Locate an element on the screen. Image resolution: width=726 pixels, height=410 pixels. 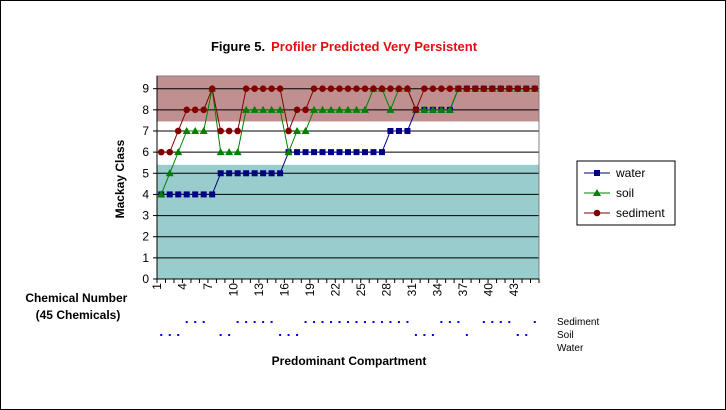
y-tick-label-6: 6 is located at coordinates (145, 152).